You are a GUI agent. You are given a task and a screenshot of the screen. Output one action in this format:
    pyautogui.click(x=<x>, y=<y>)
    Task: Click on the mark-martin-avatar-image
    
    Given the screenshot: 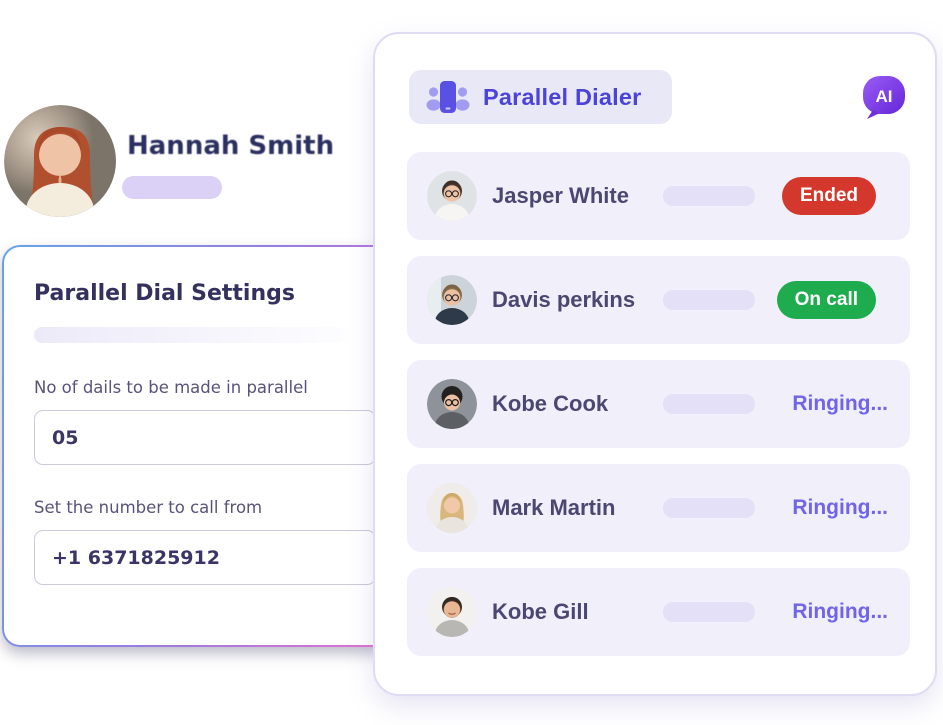 What is the action you would take?
    pyautogui.click(x=452, y=508)
    